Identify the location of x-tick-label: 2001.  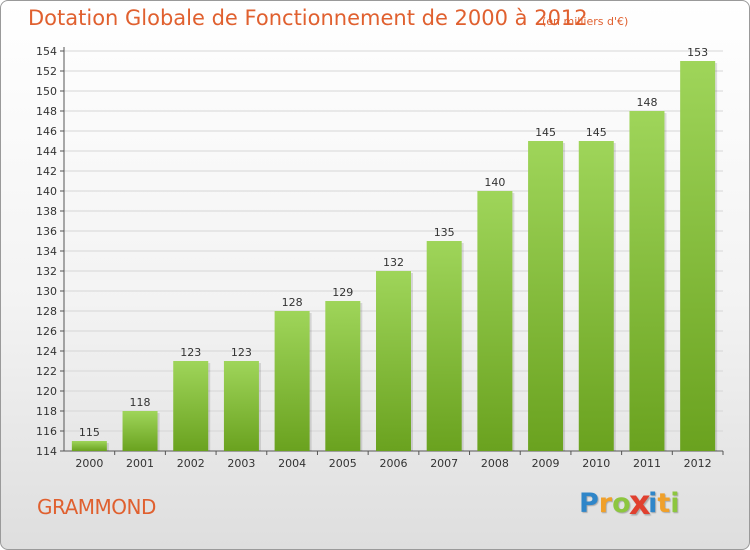
(140, 463).